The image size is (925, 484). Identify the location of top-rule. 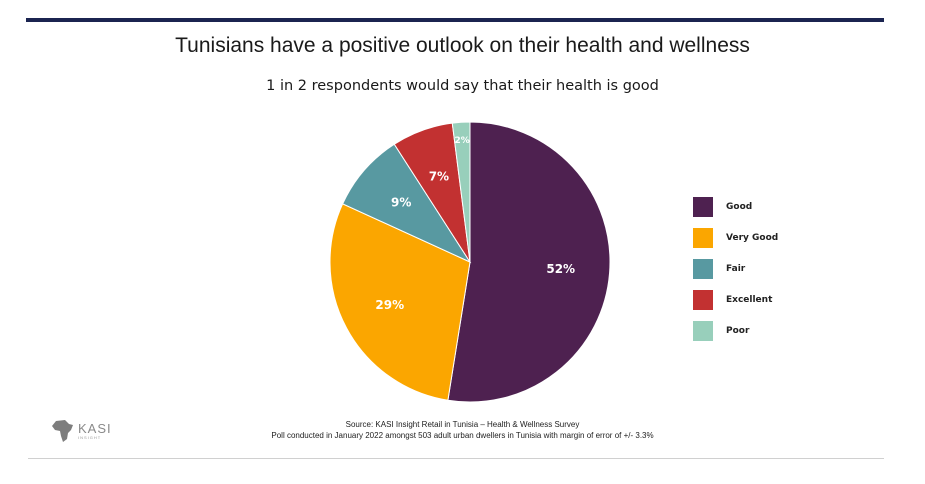
(455, 20).